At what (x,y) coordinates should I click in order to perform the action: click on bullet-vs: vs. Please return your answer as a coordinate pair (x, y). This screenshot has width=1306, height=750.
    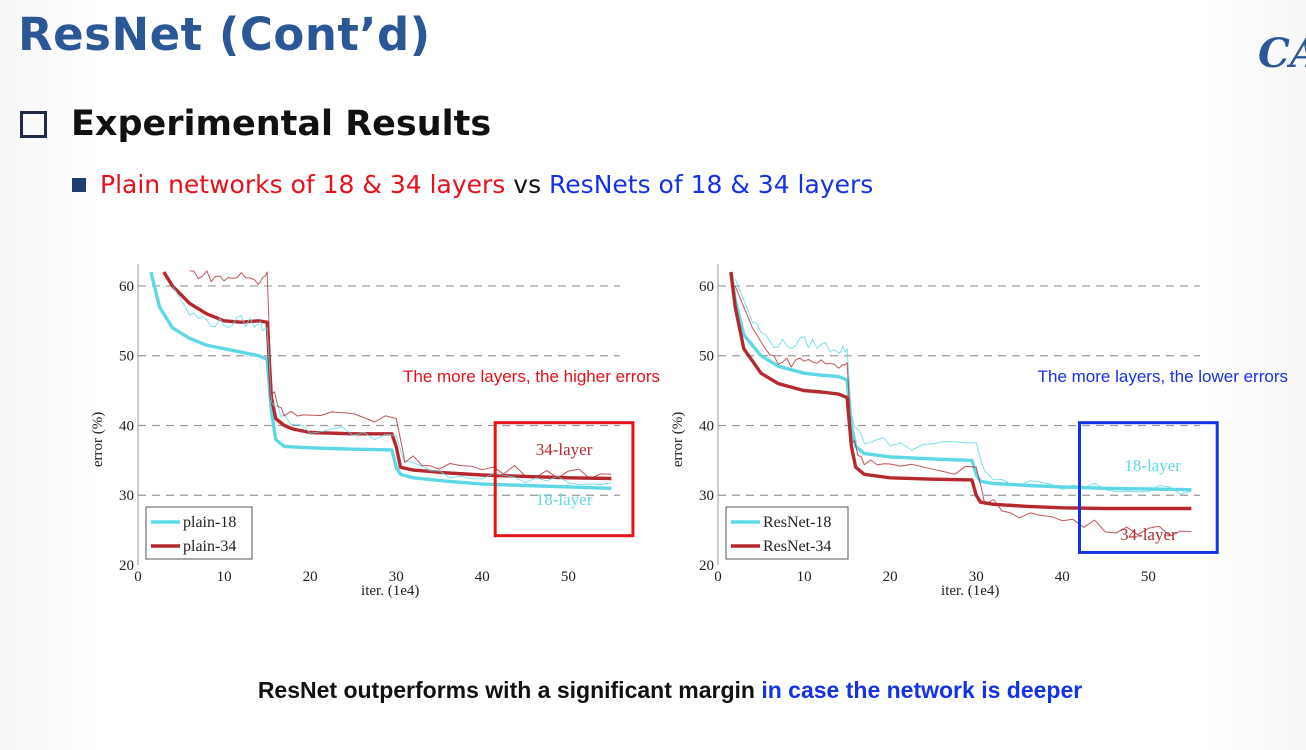
    Looking at the image, I should click on (527, 184).